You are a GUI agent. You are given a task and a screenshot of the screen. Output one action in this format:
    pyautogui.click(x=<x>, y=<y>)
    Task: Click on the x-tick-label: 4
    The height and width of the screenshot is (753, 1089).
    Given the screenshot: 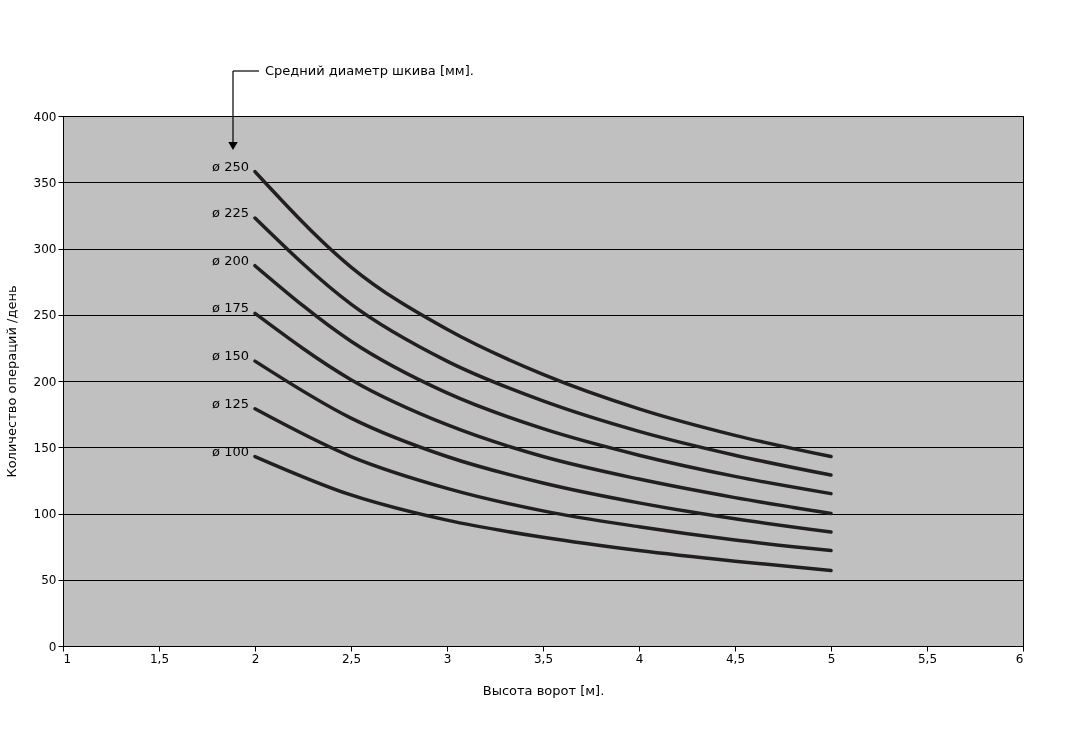 What is the action you would take?
    pyautogui.click(x=639, y=658)
    